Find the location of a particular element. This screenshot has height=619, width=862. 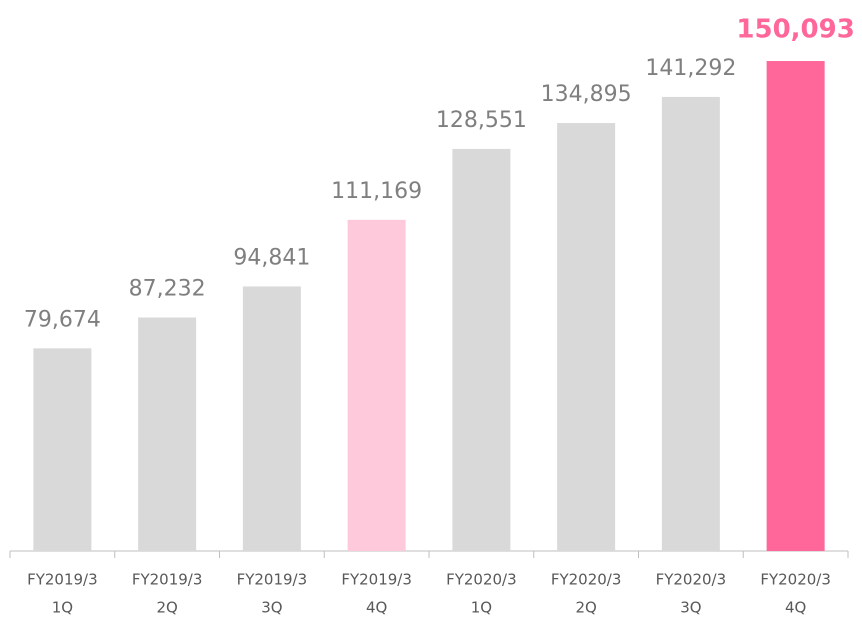

value-label: 111,169 is located at coordinates (376, 191).